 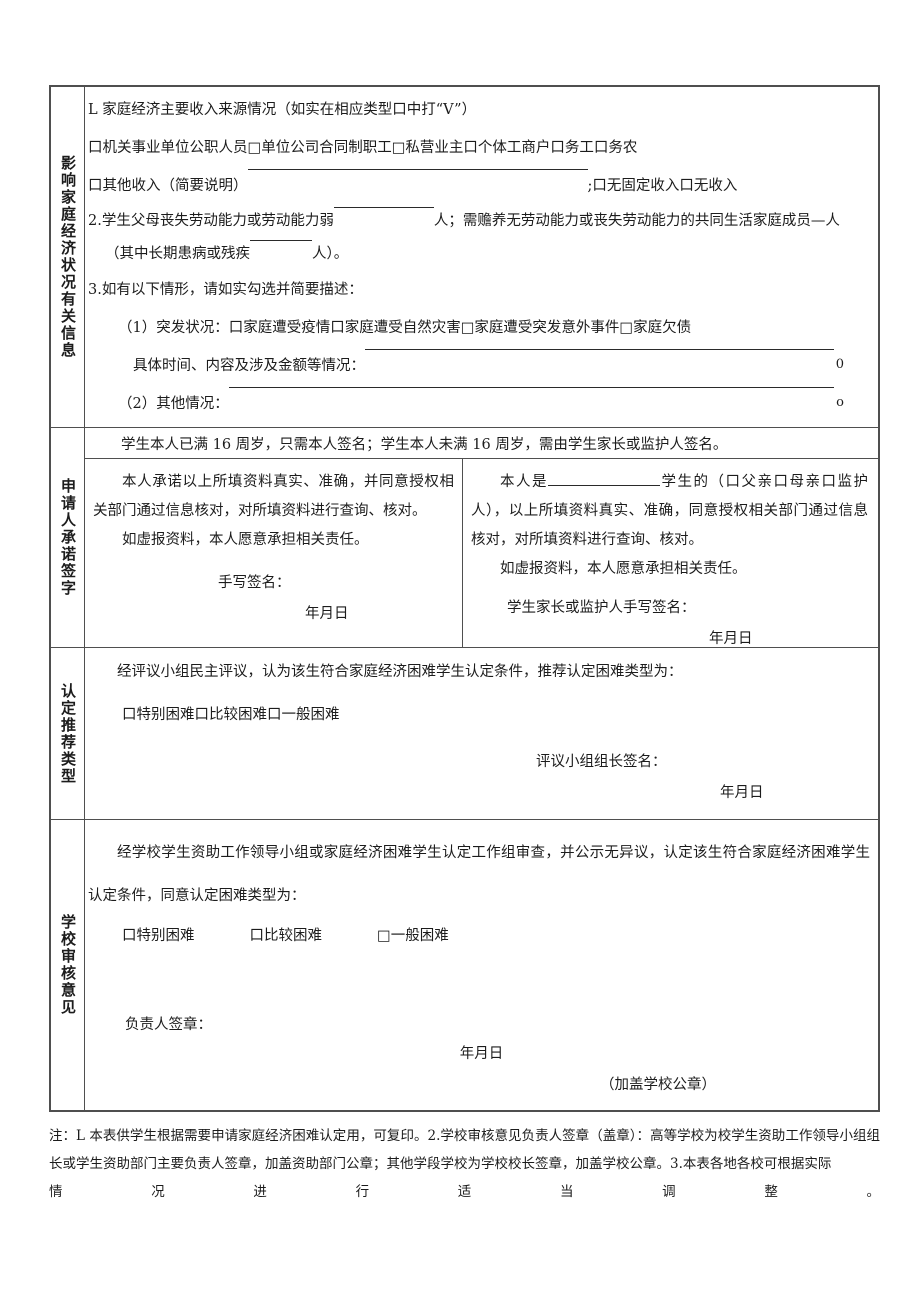 I want to click on option-special-difficulty: 口特别困难, so click(x=158, y=936).